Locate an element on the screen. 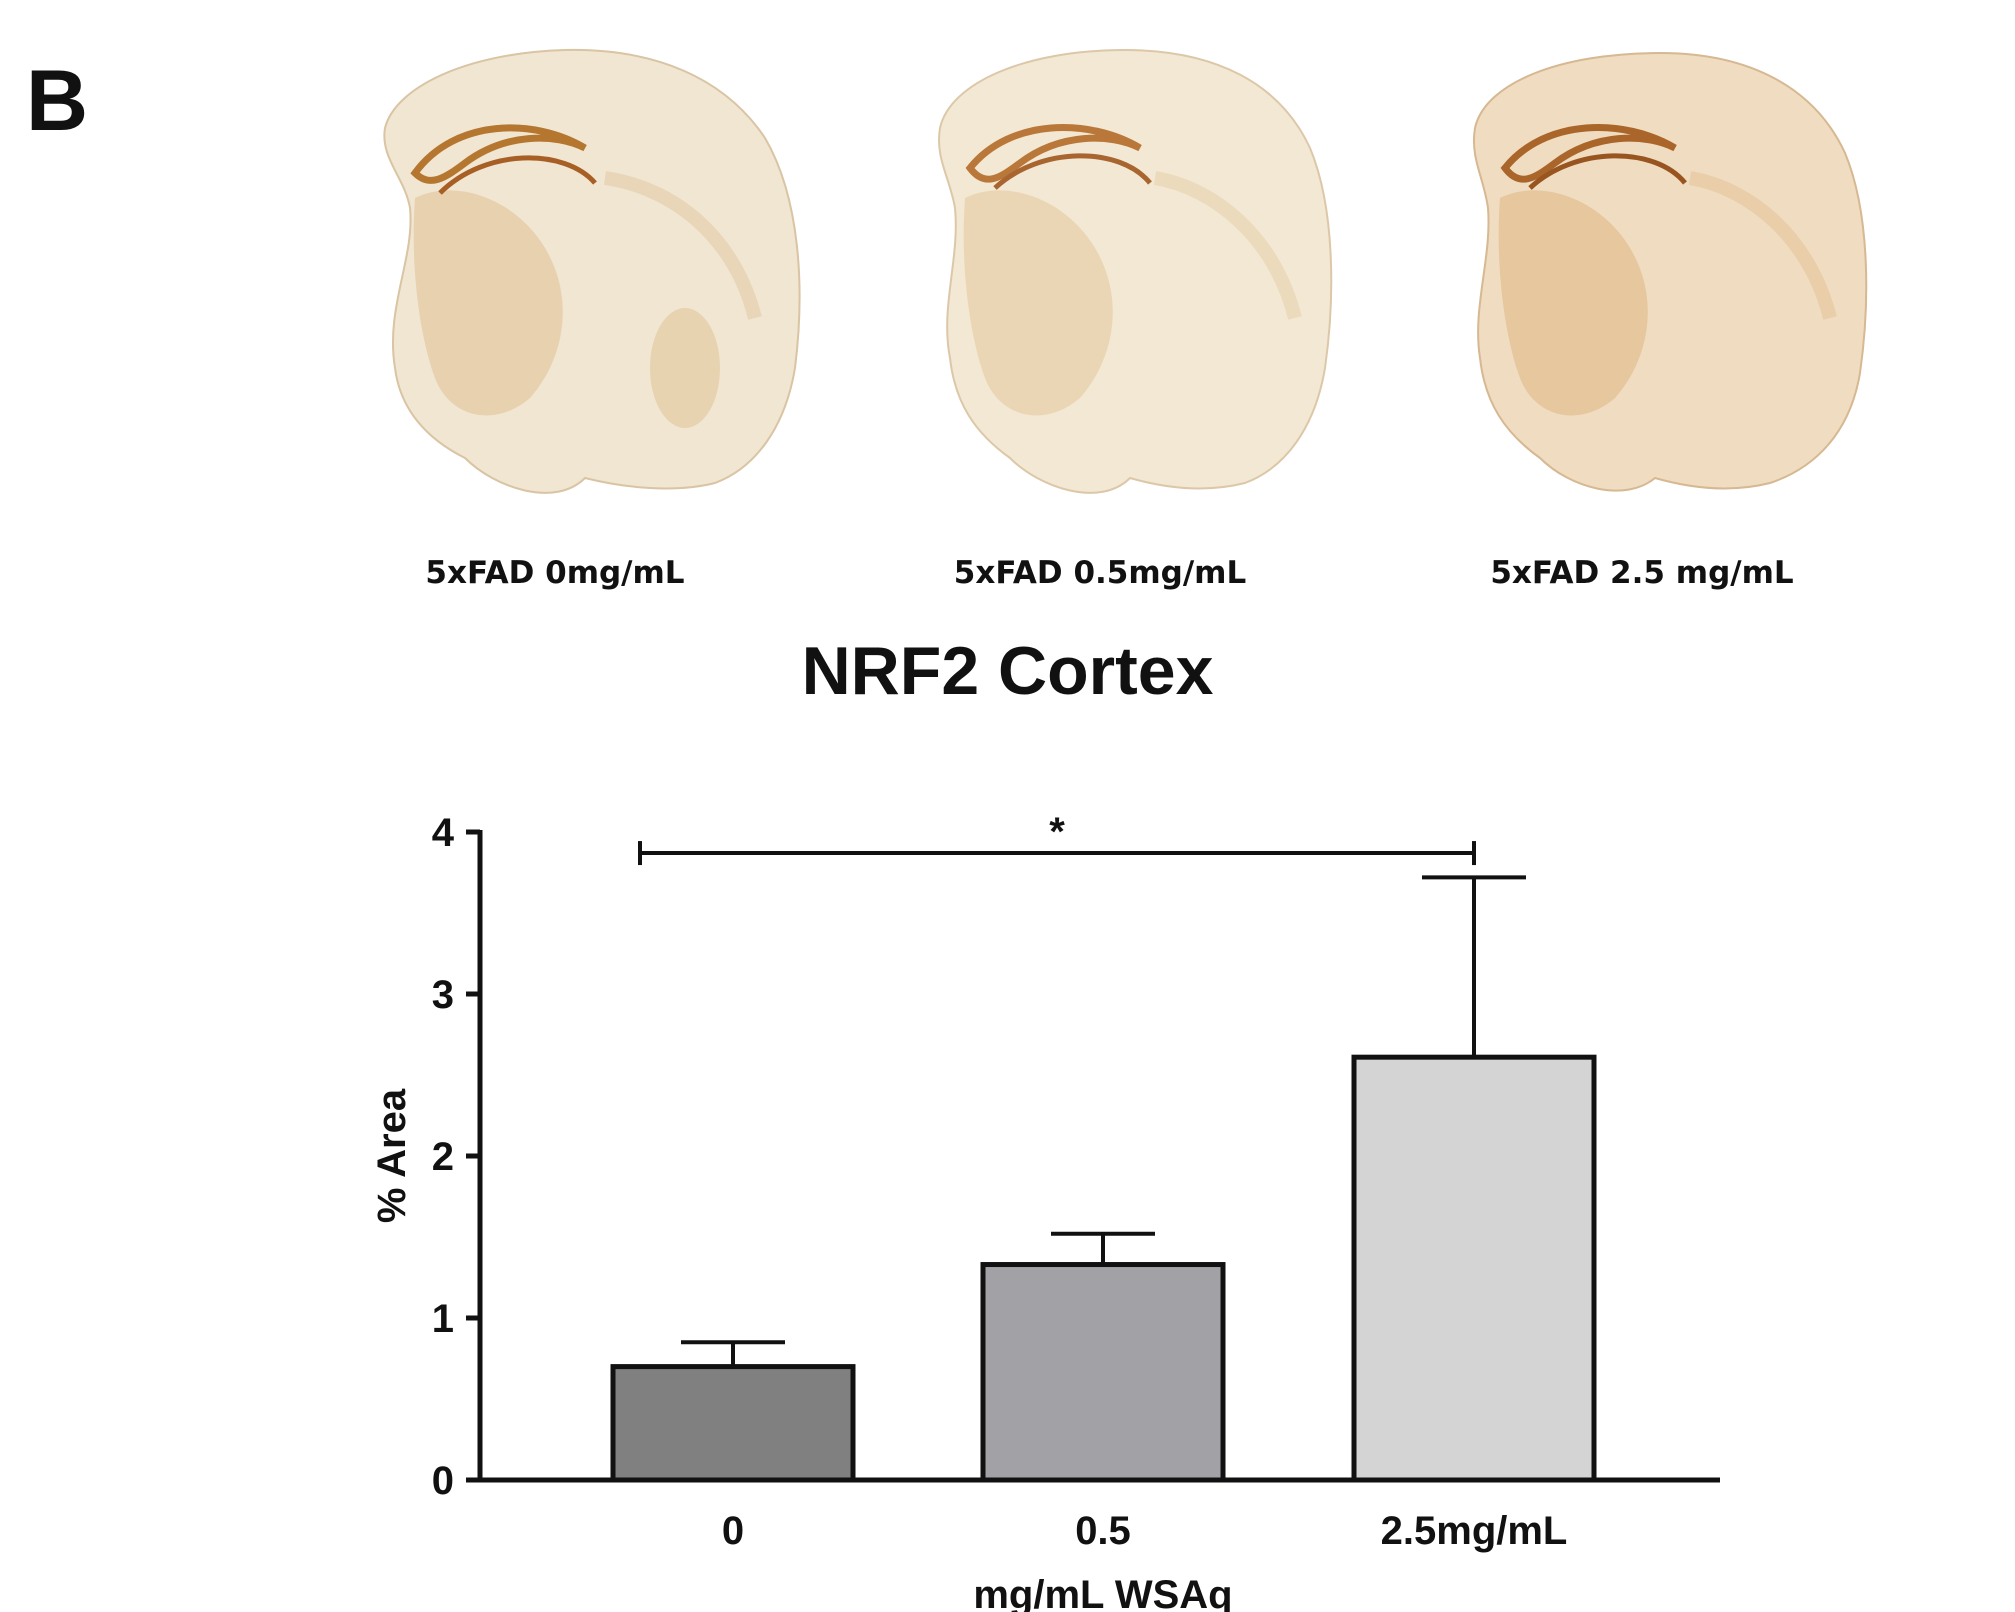  y-tick-label-1: 1 is located at coordinates (443, 1319).